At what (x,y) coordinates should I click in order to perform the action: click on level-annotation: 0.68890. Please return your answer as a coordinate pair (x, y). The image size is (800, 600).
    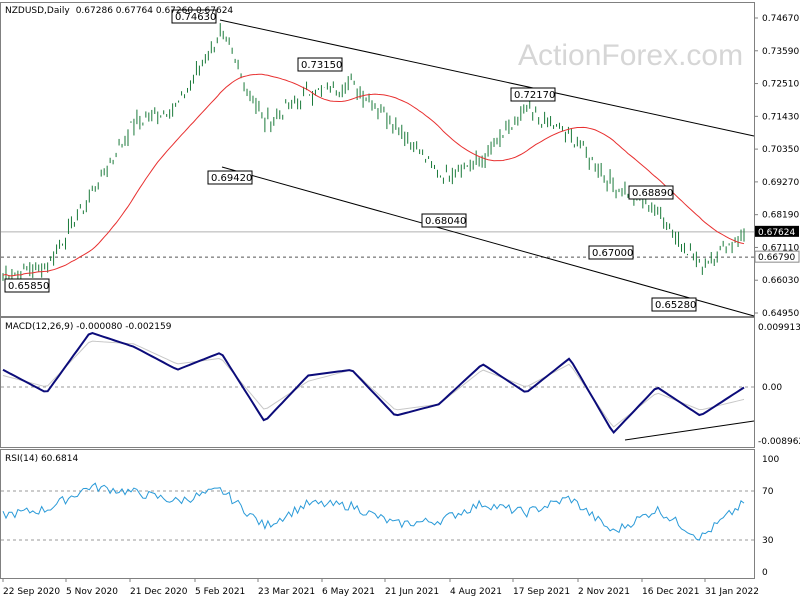
    Looking at the image, I should click on (651, 192).